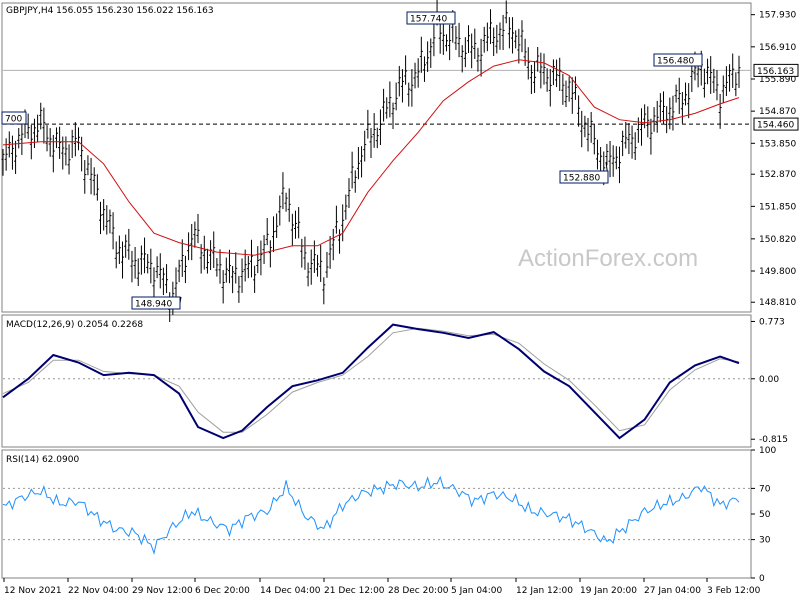 Image resolution: width=800 pixels, height=600 pixels. Describe the element at coordinates (608, 591) in the screenshot. I see `x-tick-label: 19 Jan 20:00` at that location.